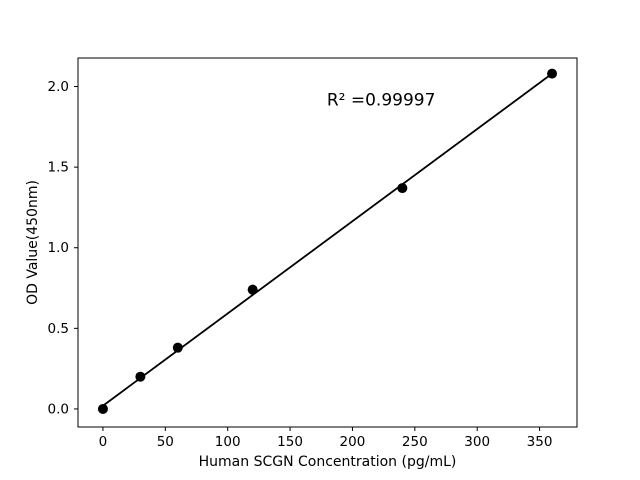 The image size is (640, 480). I want to click on y-tick-label: 0.0, so click(58, 409).